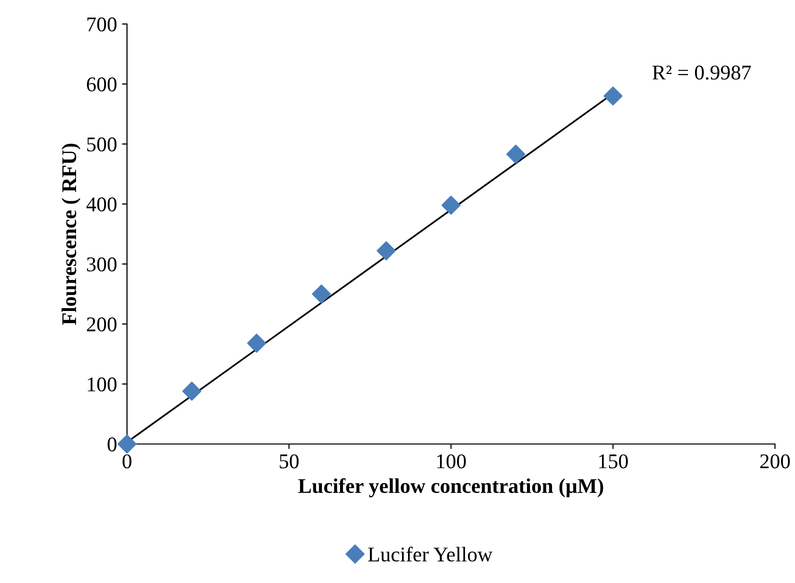 This screenshot has height=583, width=795. I want to click on x-tick-label: 200, so click(775, 461).